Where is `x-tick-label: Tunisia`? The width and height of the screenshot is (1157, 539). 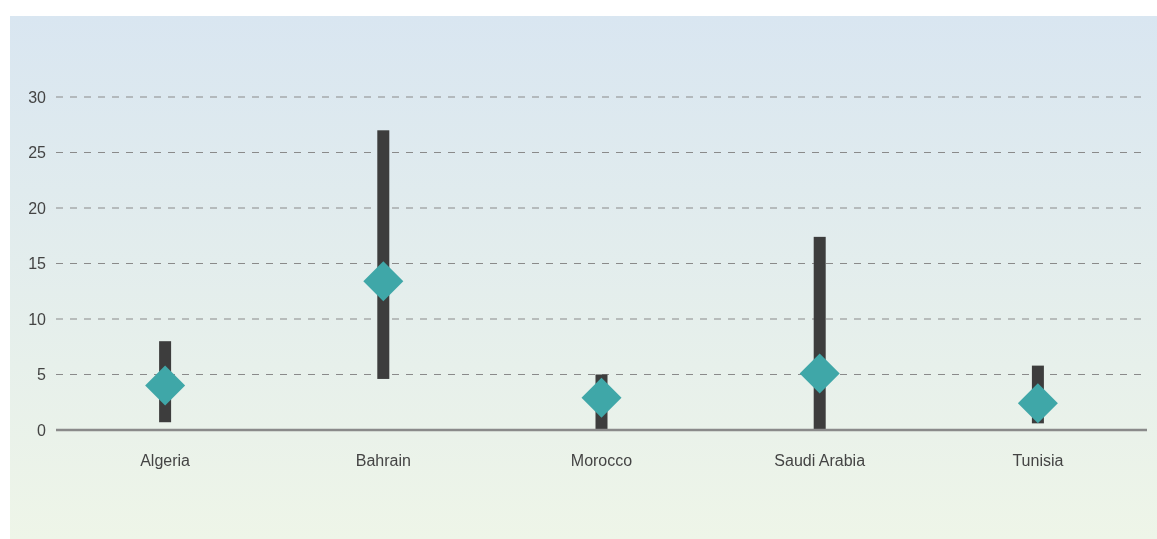 x-tick-label: Tunisia is located at coordinates (1038, 460).